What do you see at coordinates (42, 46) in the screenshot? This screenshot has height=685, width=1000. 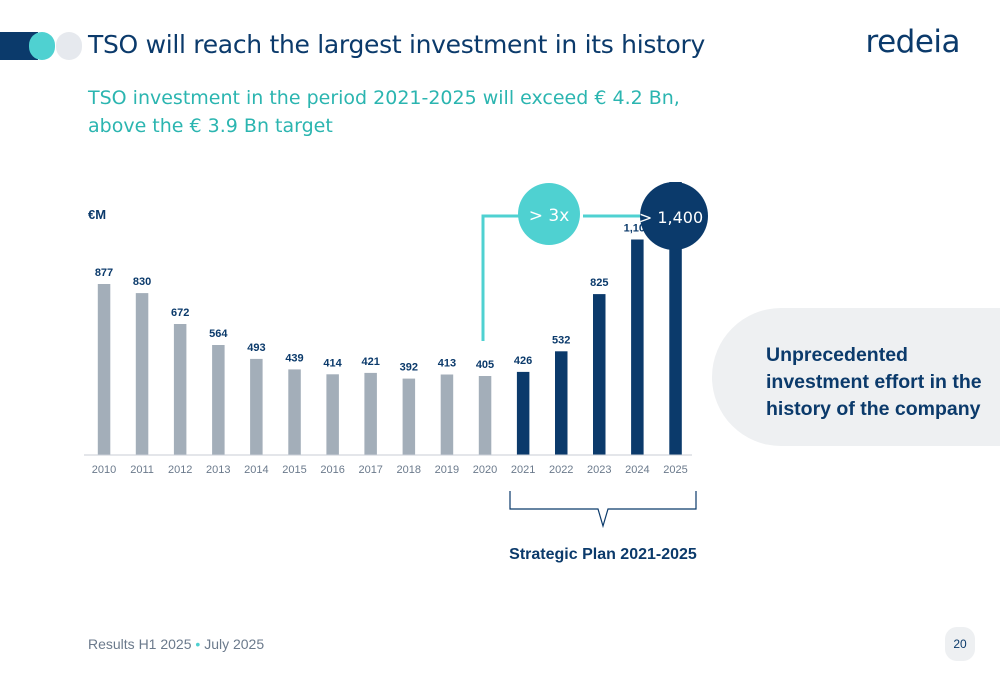 I see `decorative-dot-teal` at bounding box center [42, 46].